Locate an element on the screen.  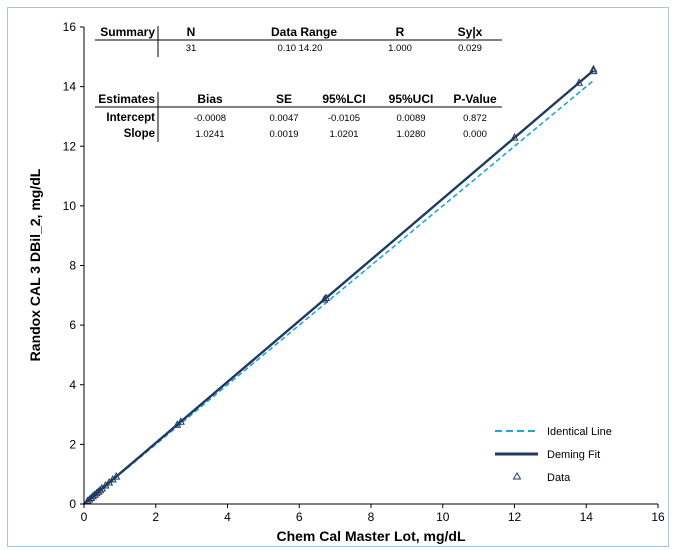
y-tick-label: 8 is located at coordinates (72, 266).